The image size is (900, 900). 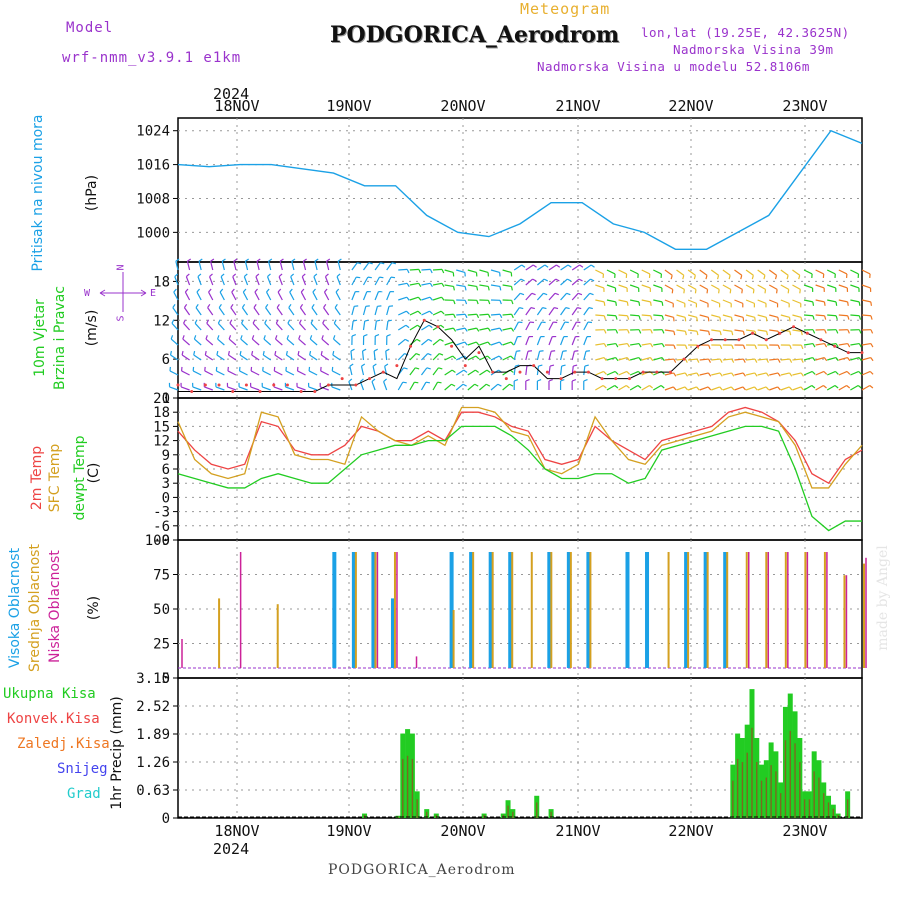 What do you see at coordinates (334, 610) in the screenshot?
I see `cloud-high-bar` at bounding box center [334, 610].